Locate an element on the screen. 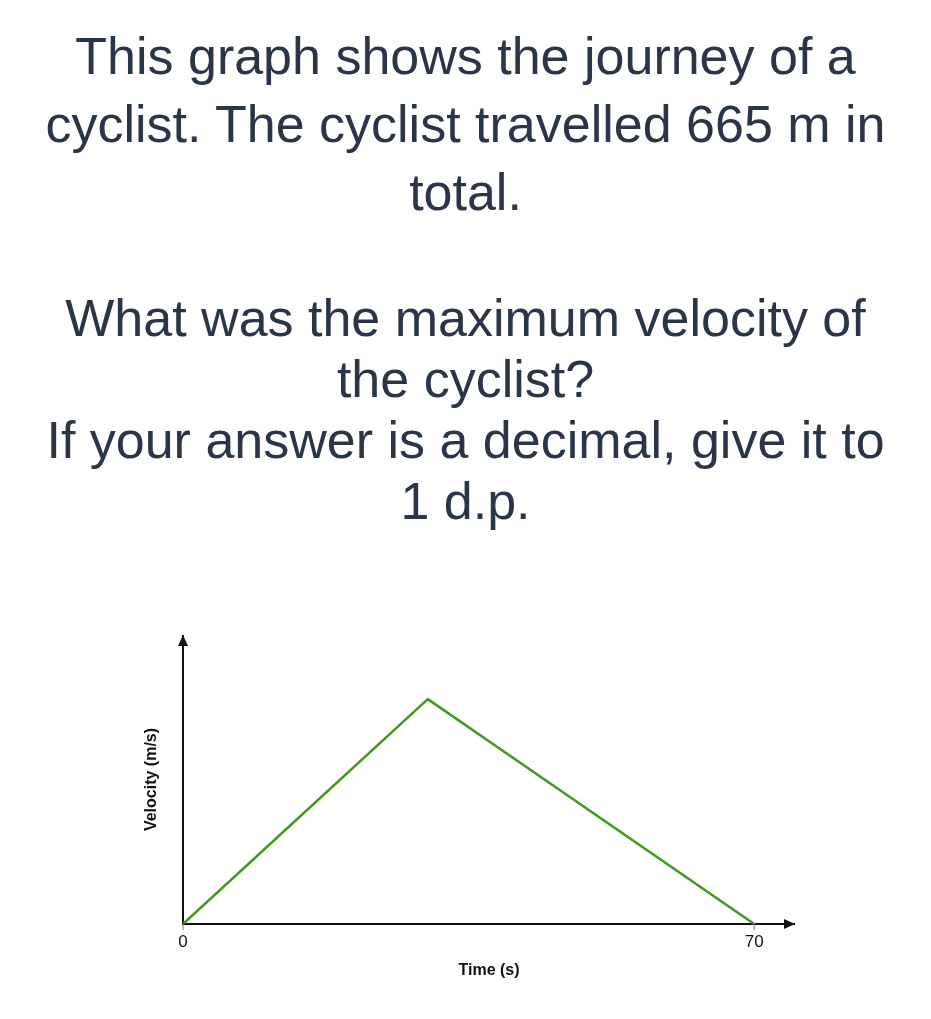 This screenshot has width=931, height=1019. x-tick-label: 0 is located at coordinates (183, 941).